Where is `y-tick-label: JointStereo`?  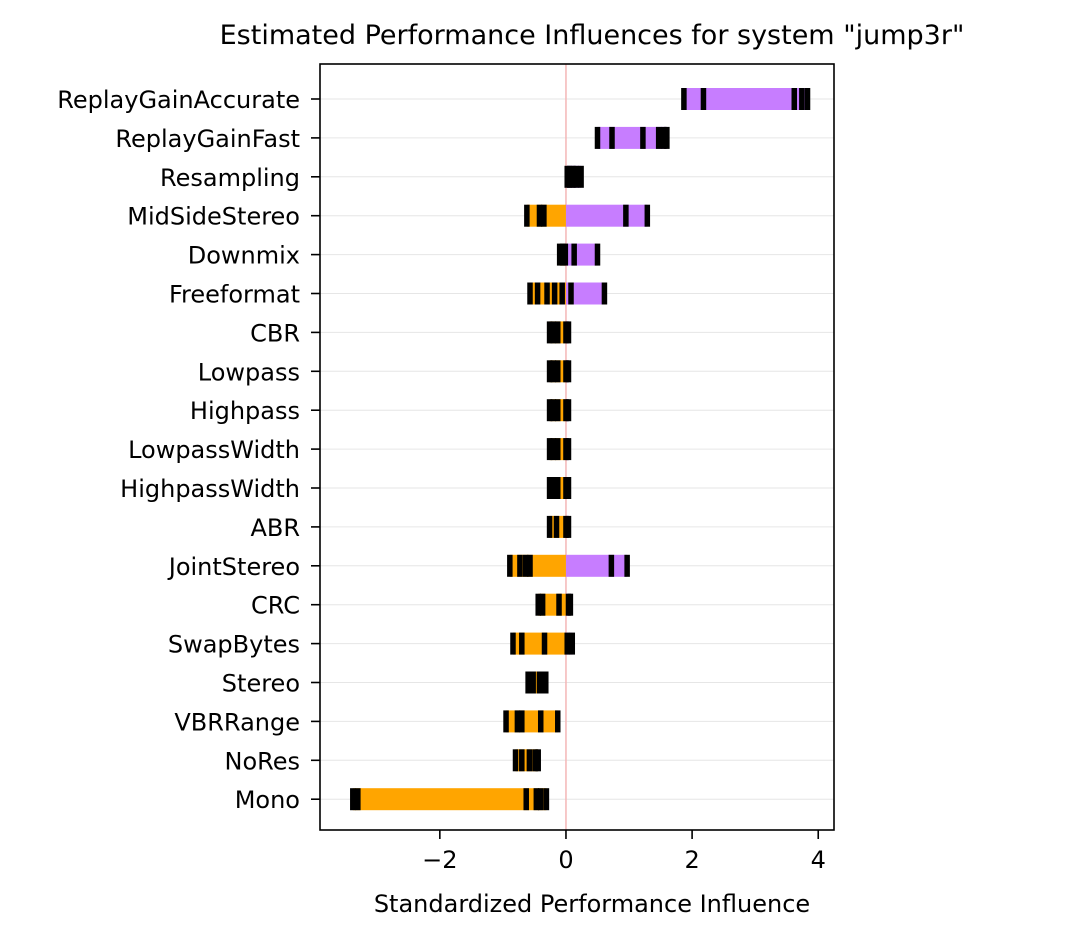
y-tick-label: JointStereo is located at coordinates (233, 567).